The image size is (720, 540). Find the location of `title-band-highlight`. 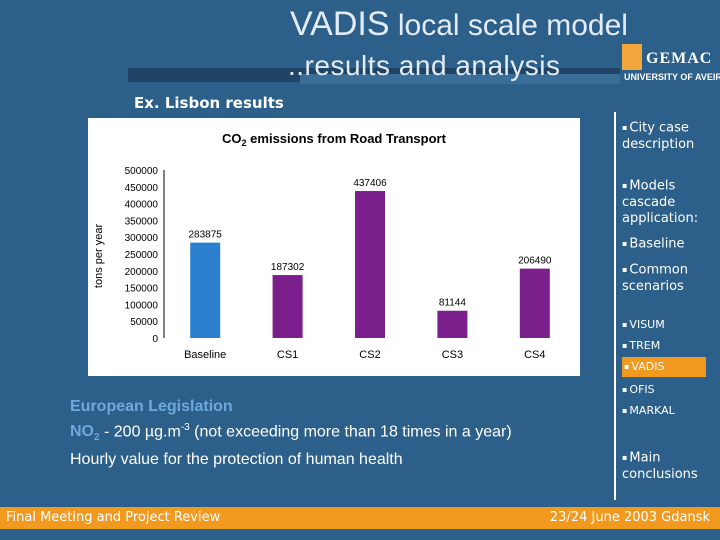

title-band-highlight is located at coordinates (460, 79).